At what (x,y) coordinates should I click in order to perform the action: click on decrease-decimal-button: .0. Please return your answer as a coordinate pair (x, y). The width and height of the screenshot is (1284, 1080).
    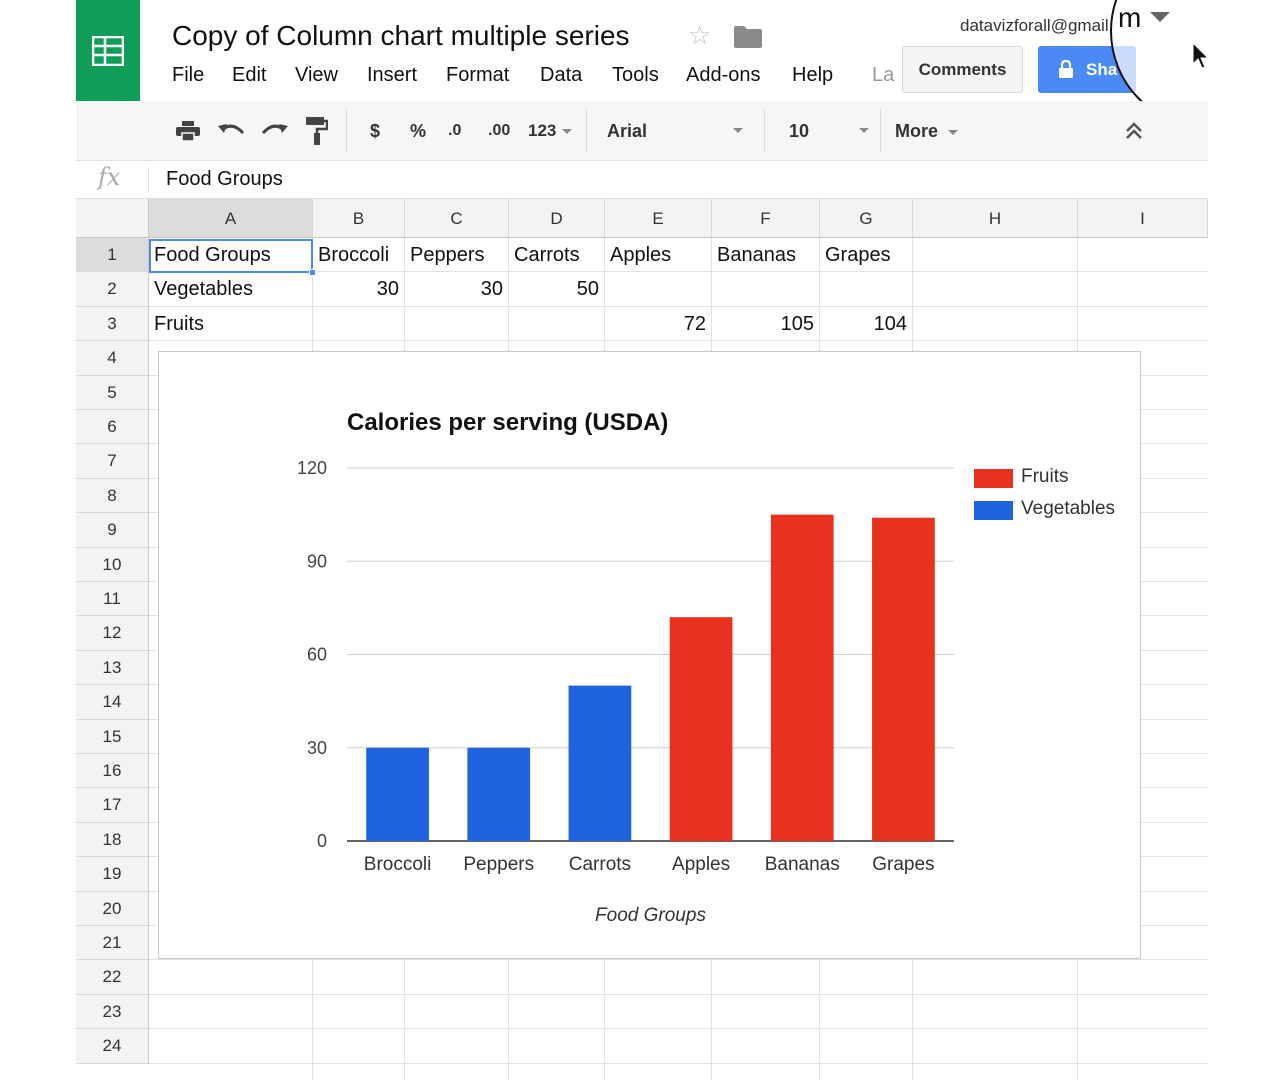
    Looking at the image, I should click on (455, 130).